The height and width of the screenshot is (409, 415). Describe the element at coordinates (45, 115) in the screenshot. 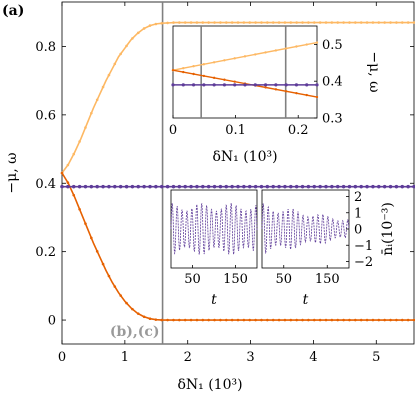

I see `y-tick-label: 0.6` at that location.